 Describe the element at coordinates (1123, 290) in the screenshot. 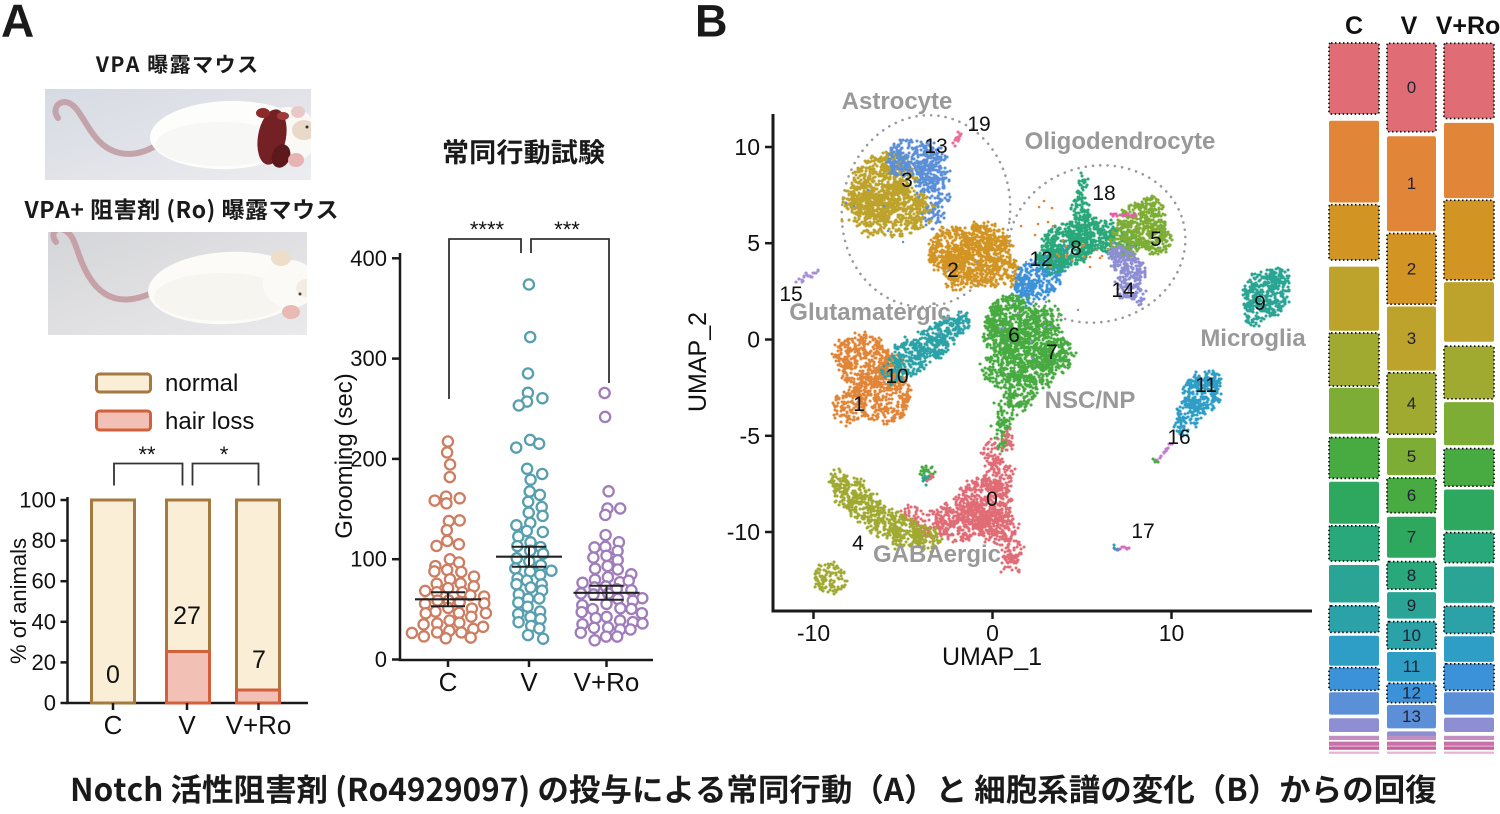

I see `svg-text: 14` at that location.